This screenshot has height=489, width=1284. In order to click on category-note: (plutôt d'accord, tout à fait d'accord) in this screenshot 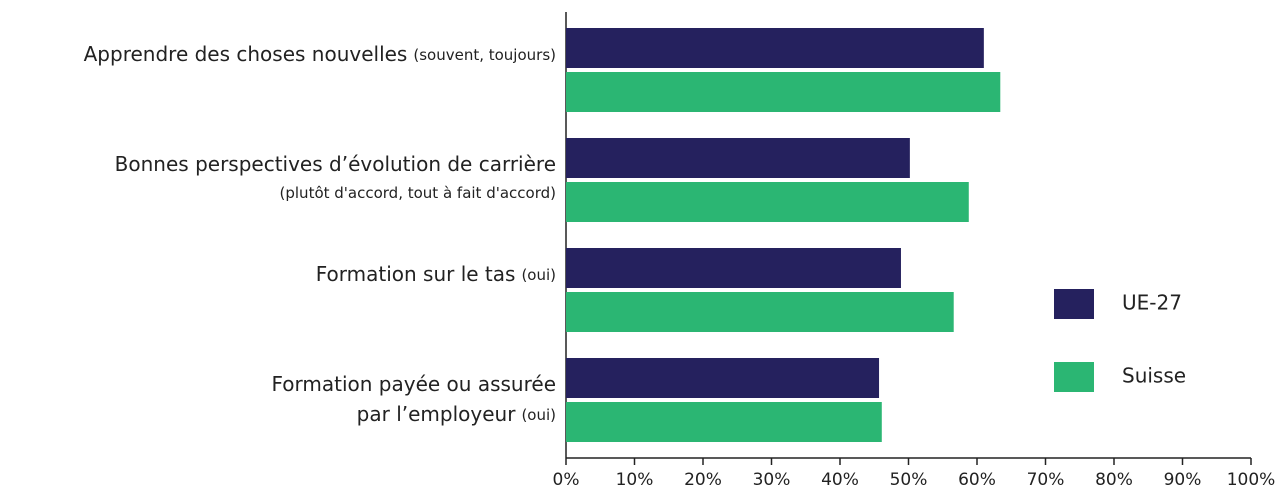, I will do `click(418, 193)`.